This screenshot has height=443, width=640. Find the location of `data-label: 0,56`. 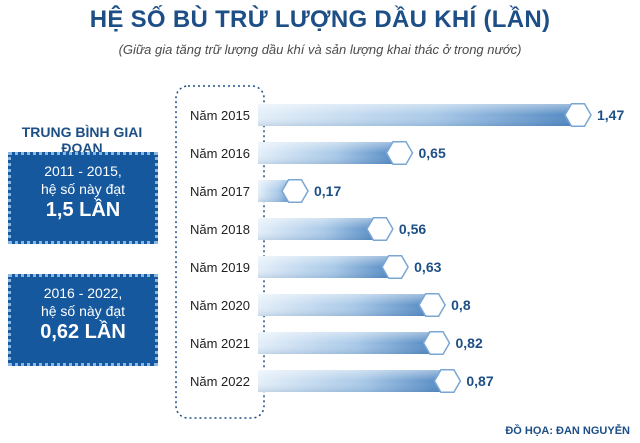

data-label: 0,56 is located at coordinates (412, 229).